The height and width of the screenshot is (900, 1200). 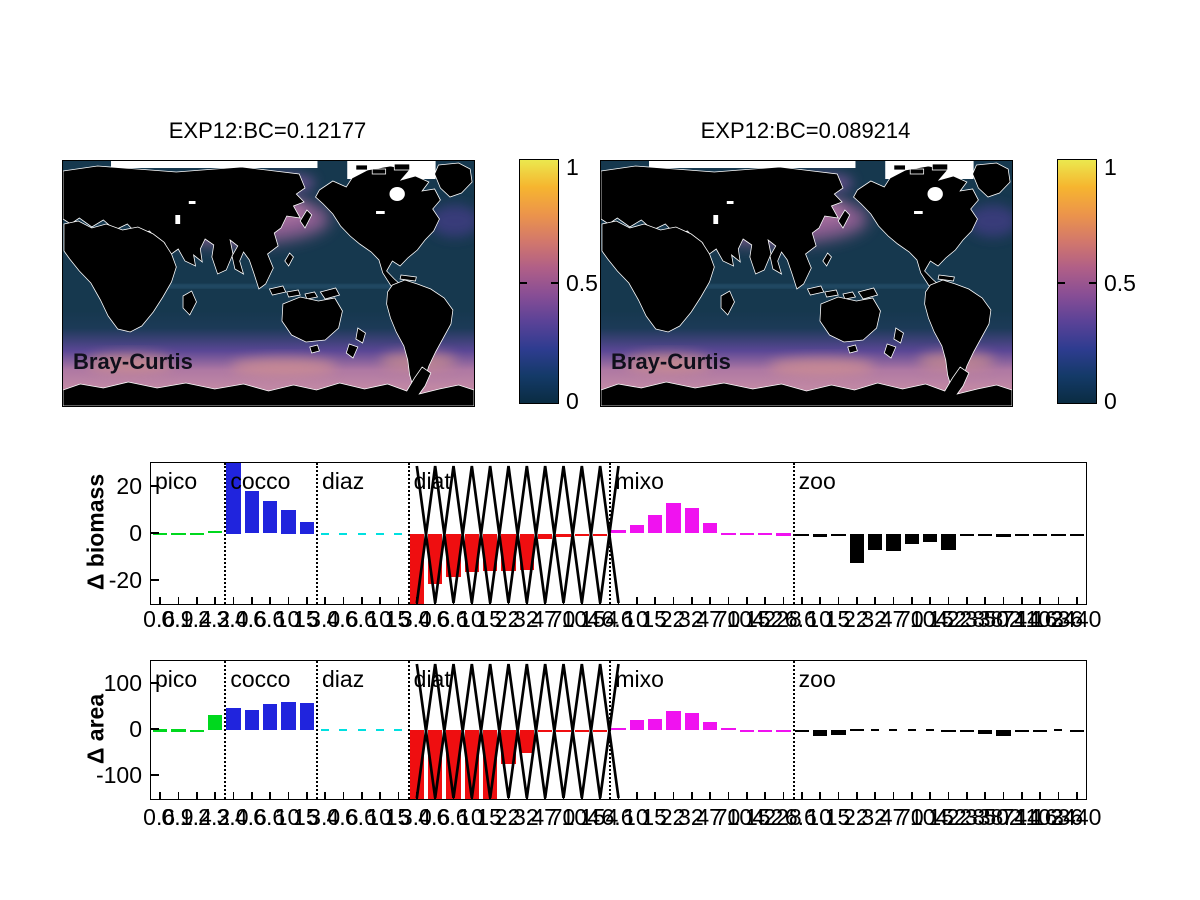 I want to click on colorbar-tick-0: 0, so click(x=572, y=401).